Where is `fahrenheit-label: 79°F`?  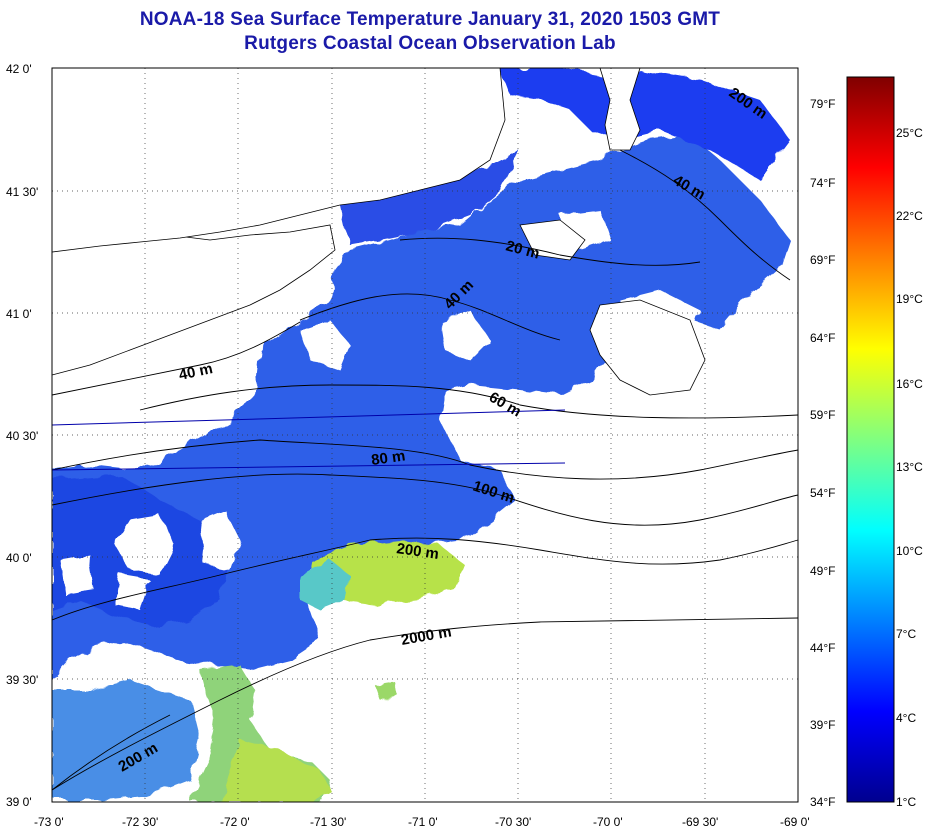 fahrenheit-label: 79°F is located at coordinates (822, 104).